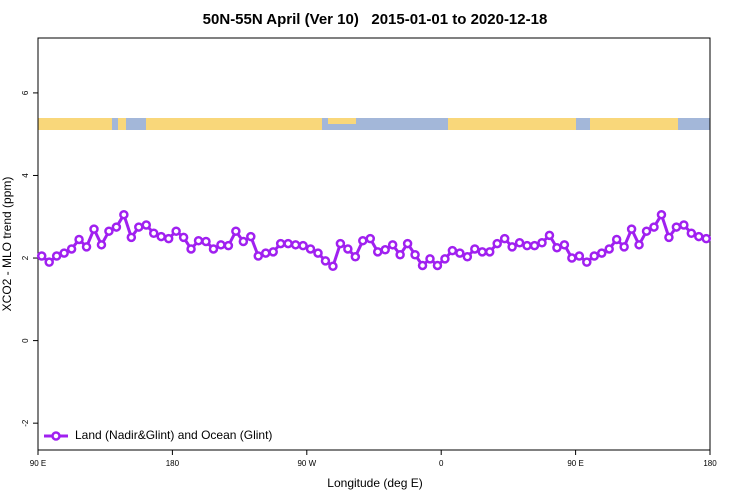 The image size is (750, 500). Describe the element at coordinates (25, 257) in the screenshot. I see `y-tick-label: 2` at that location.